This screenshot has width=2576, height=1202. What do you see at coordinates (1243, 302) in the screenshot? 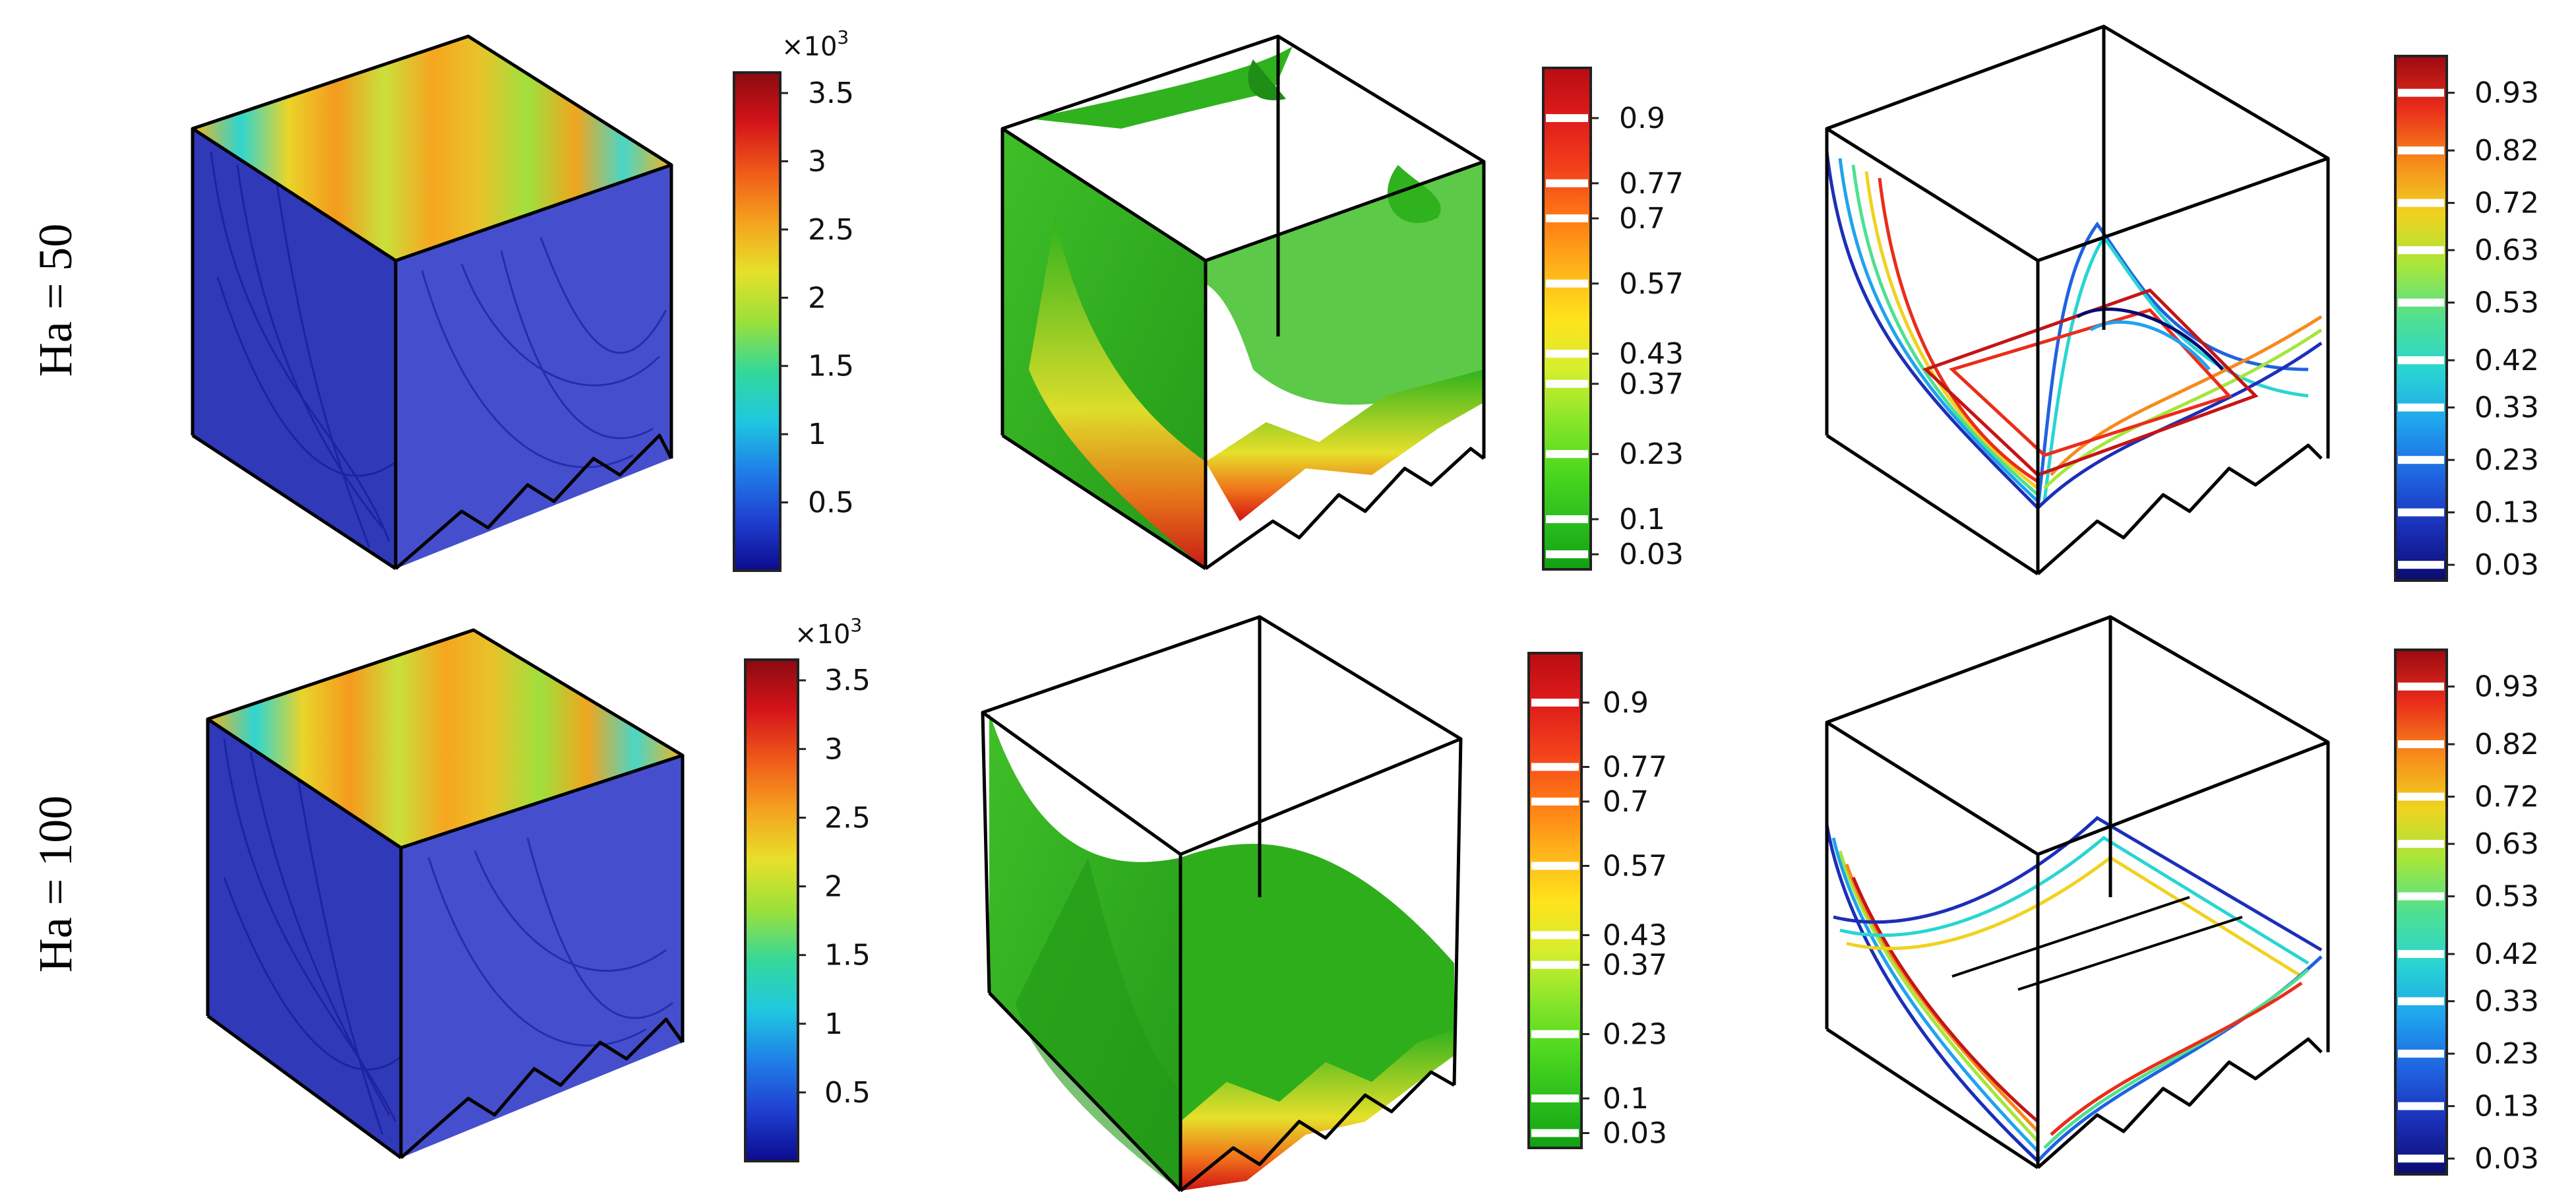
I see `isosurface-cube-ha50` at bounding box center [1243, 302].